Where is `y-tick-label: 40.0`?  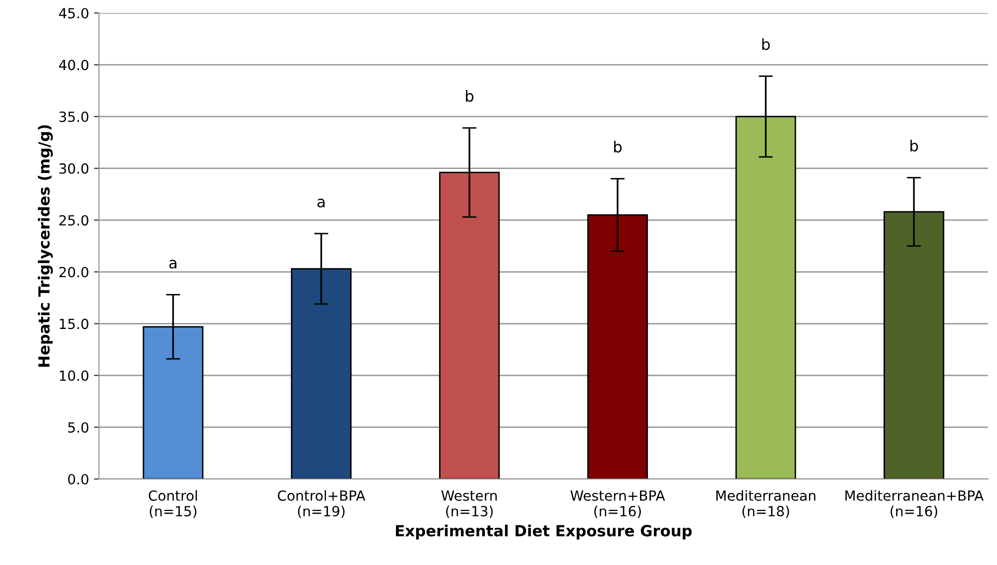
y-tick-label: 40.0 is located at coordinates (73, 65).